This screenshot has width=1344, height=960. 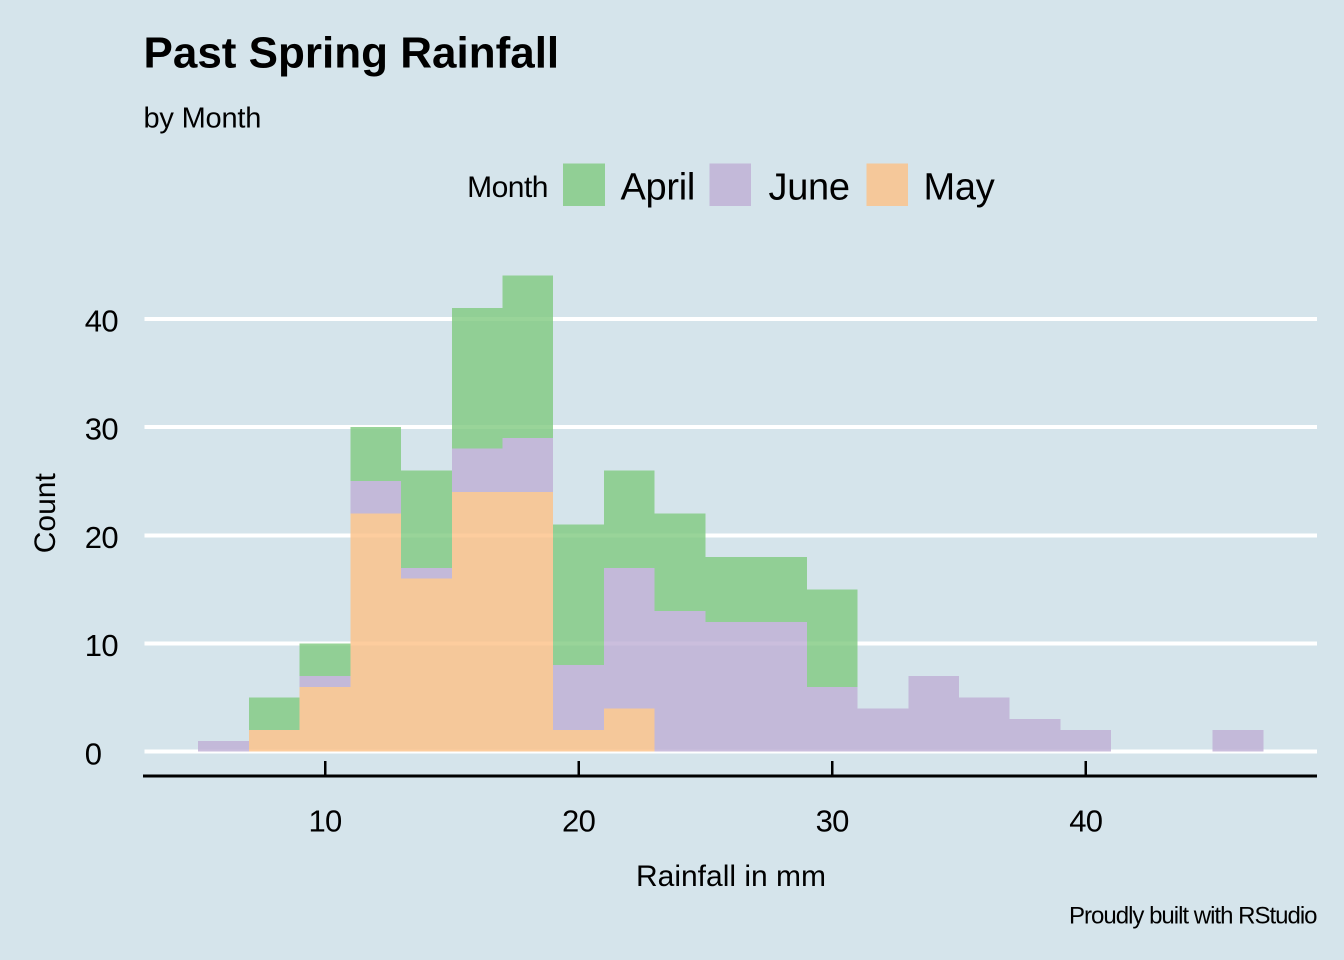 What do you see at coordinates (809, 188) in the screenshot?
I see `svg-text: June` at bounding box center [809, 188].